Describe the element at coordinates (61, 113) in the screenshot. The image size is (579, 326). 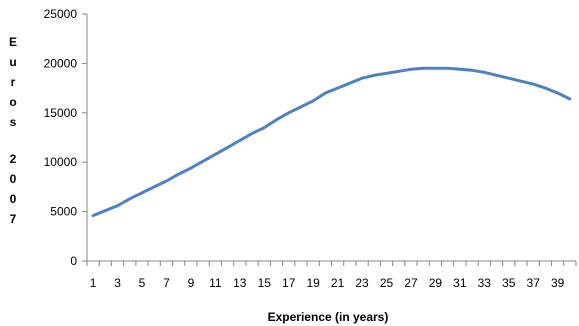
I see `y-tick-label: 15000` at that location.